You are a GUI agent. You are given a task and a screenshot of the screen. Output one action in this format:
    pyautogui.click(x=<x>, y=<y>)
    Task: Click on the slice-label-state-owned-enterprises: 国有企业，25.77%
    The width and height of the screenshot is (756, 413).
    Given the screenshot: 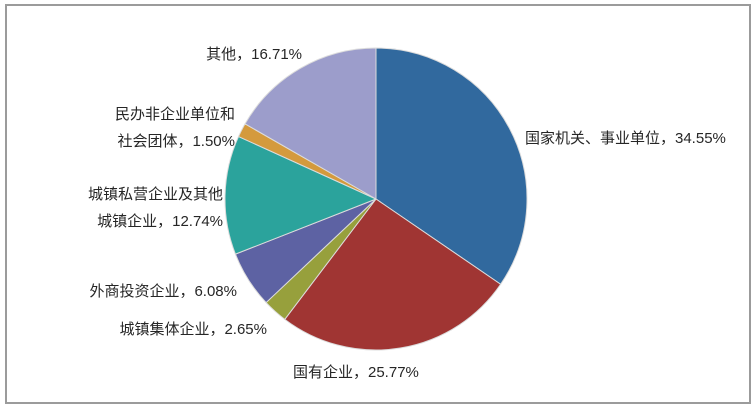 What is the action you would take?
    pyautogui.click(x=356, y=373)
    